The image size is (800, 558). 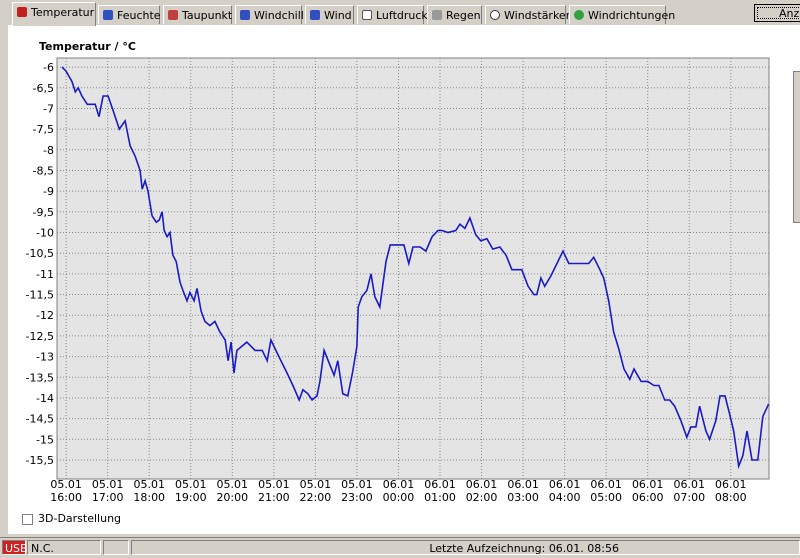 I want to click on tab: Windstärken, so click(x=529, y=14).